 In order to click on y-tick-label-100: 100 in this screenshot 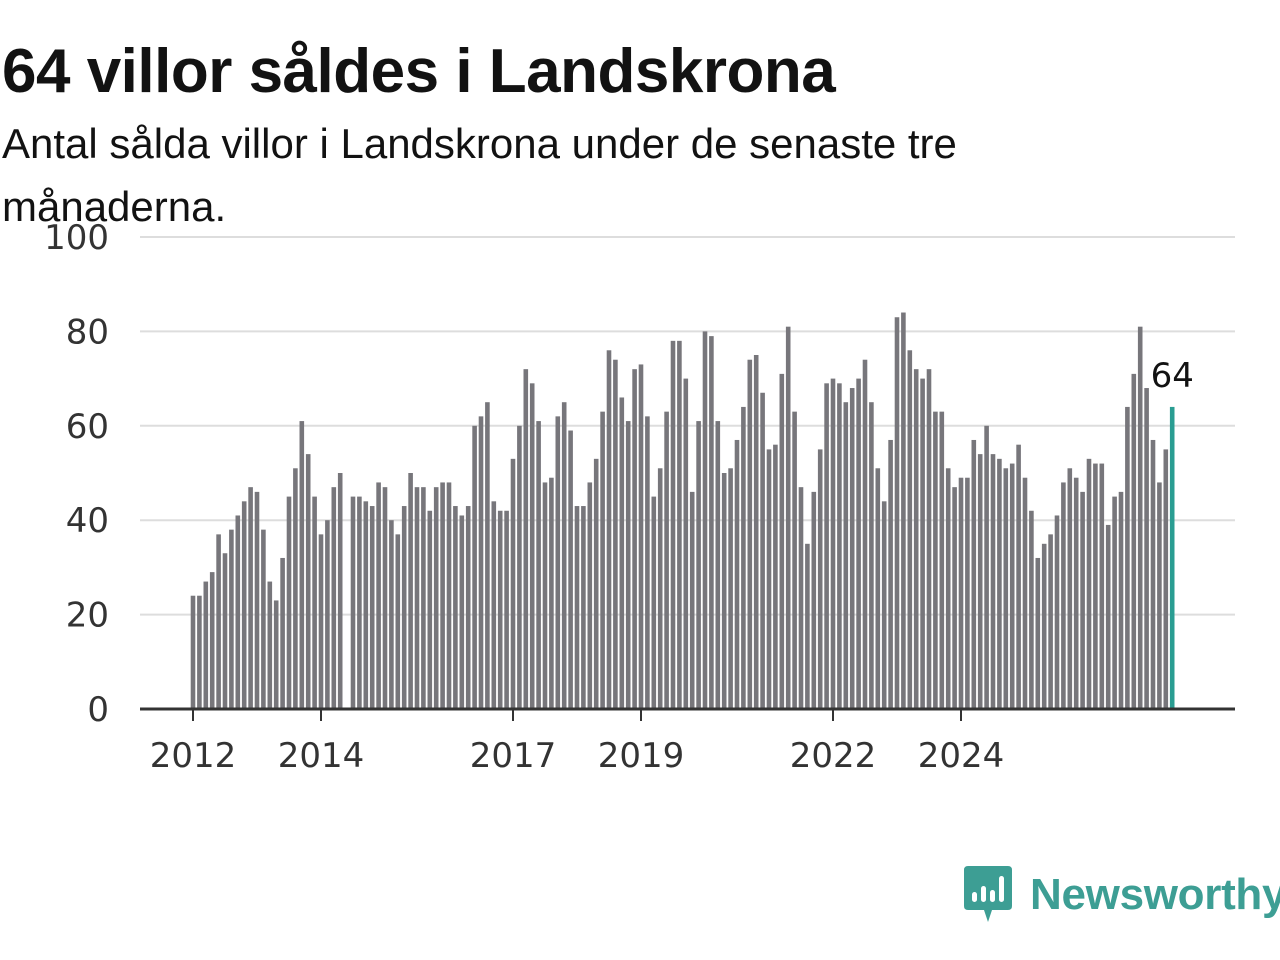, I will do `click(76, 238)`.